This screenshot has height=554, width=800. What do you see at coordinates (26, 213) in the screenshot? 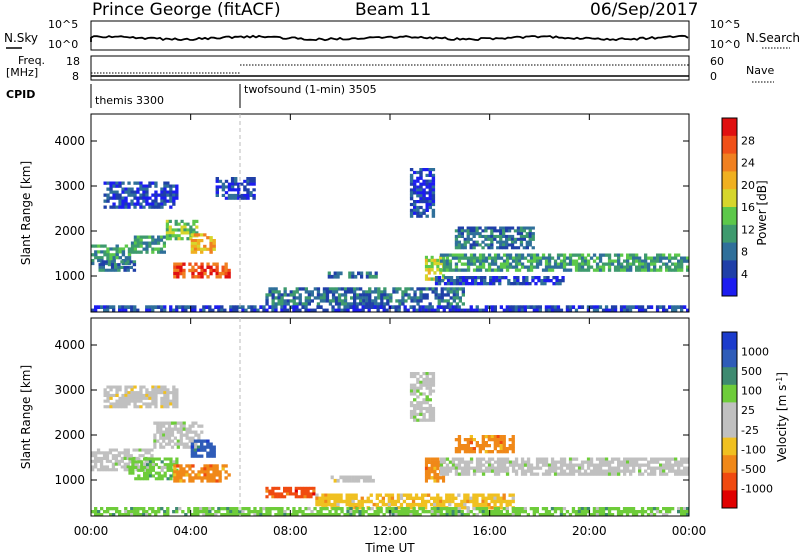
I see `power-ylabel: Slant Range [km]` at bounding box center [26, 213].